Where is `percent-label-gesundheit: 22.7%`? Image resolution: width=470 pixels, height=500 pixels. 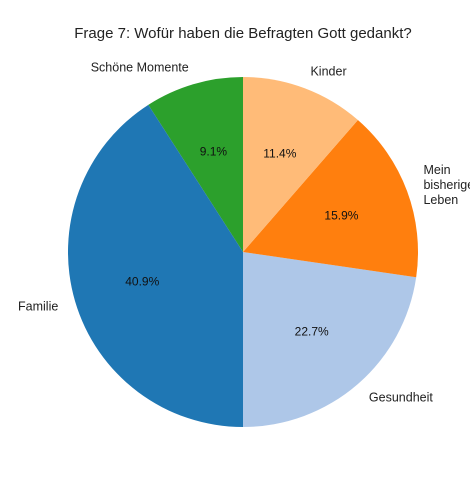
percent-label-gesundheit: 22.7% is located at coordinates (312, 331).